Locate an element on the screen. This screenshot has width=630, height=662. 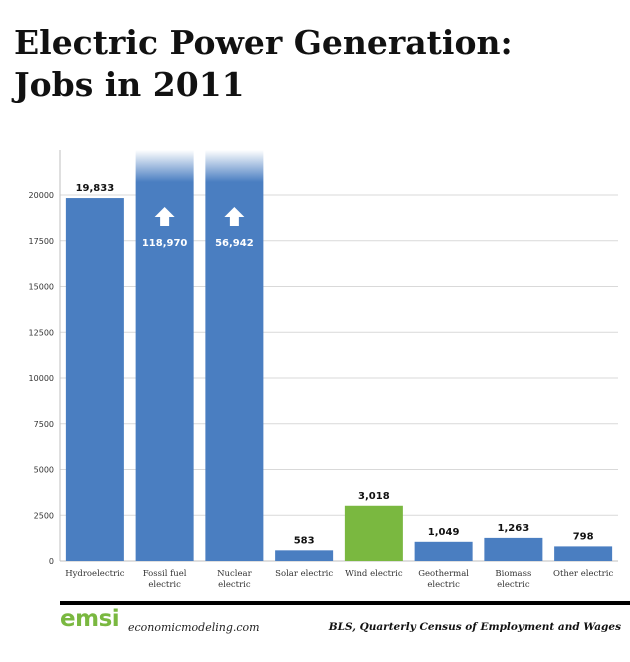
emsi-logo: emsi is located at coordinates (90, 619).